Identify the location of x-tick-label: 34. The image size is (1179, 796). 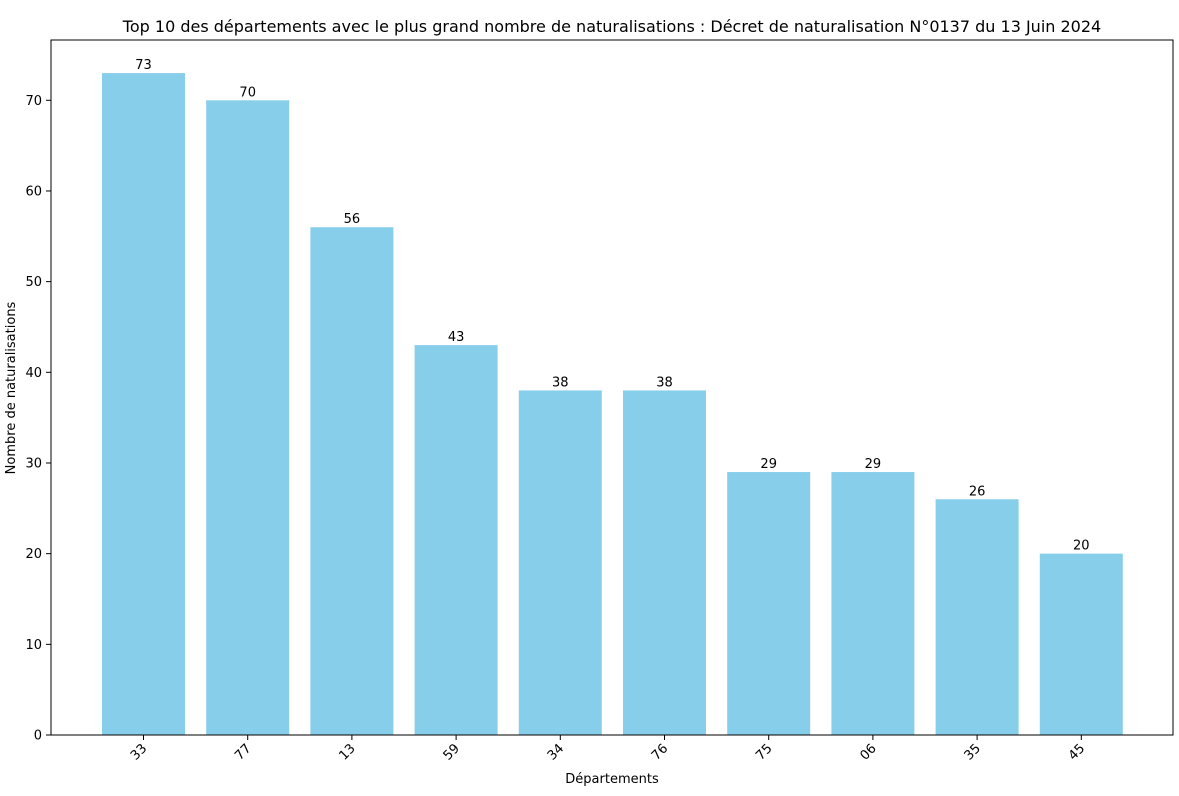
(556, 752).